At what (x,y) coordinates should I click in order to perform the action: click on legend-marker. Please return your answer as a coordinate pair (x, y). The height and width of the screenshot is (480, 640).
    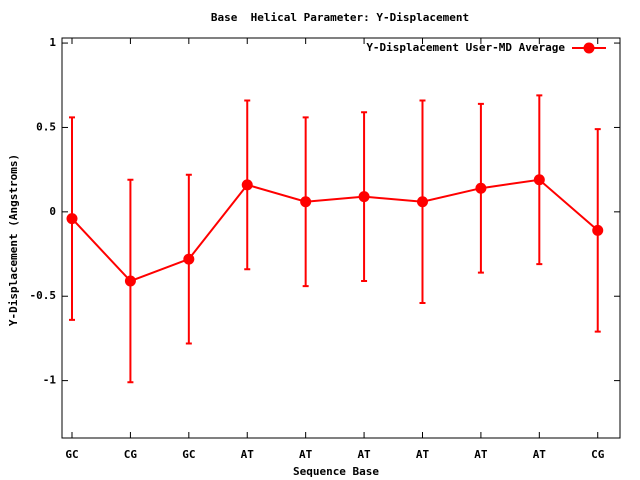
    Looking at the image, I should click on (589, 48).